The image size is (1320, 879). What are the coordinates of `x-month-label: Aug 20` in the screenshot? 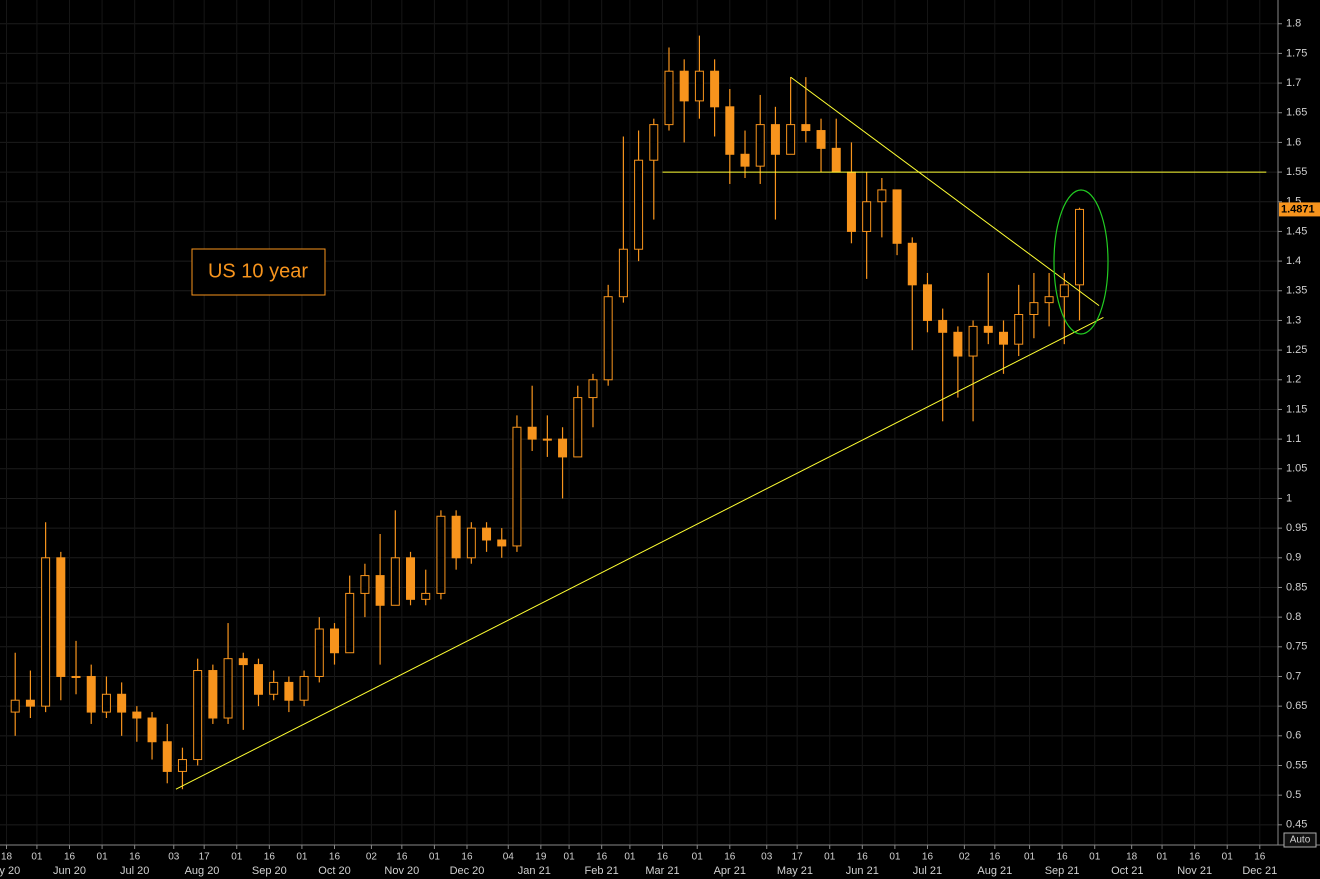 It's located at (202, 871).